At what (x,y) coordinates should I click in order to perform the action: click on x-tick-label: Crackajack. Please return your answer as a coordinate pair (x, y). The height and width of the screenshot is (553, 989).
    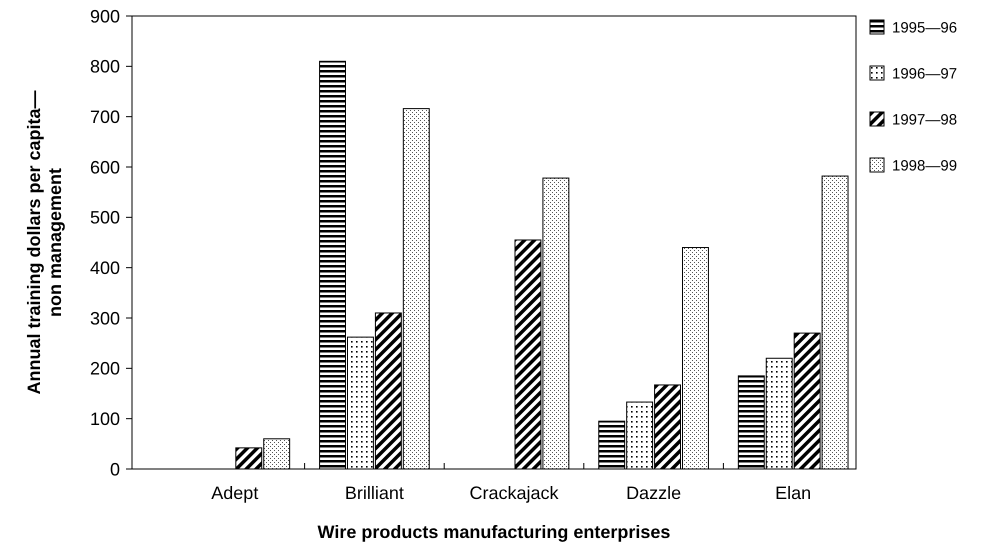
    Looking at the image, I should click on (514, 493).